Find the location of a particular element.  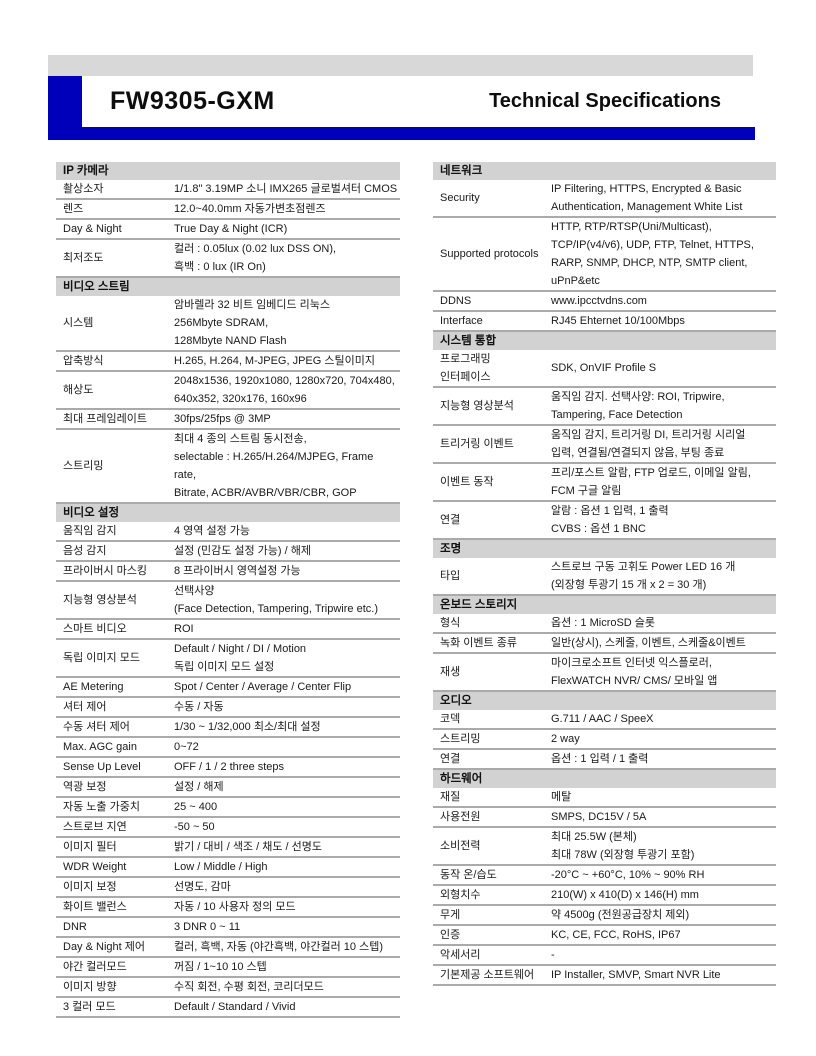

spec-label: 지능형 영상분석 is located at coordinates (100, 600).